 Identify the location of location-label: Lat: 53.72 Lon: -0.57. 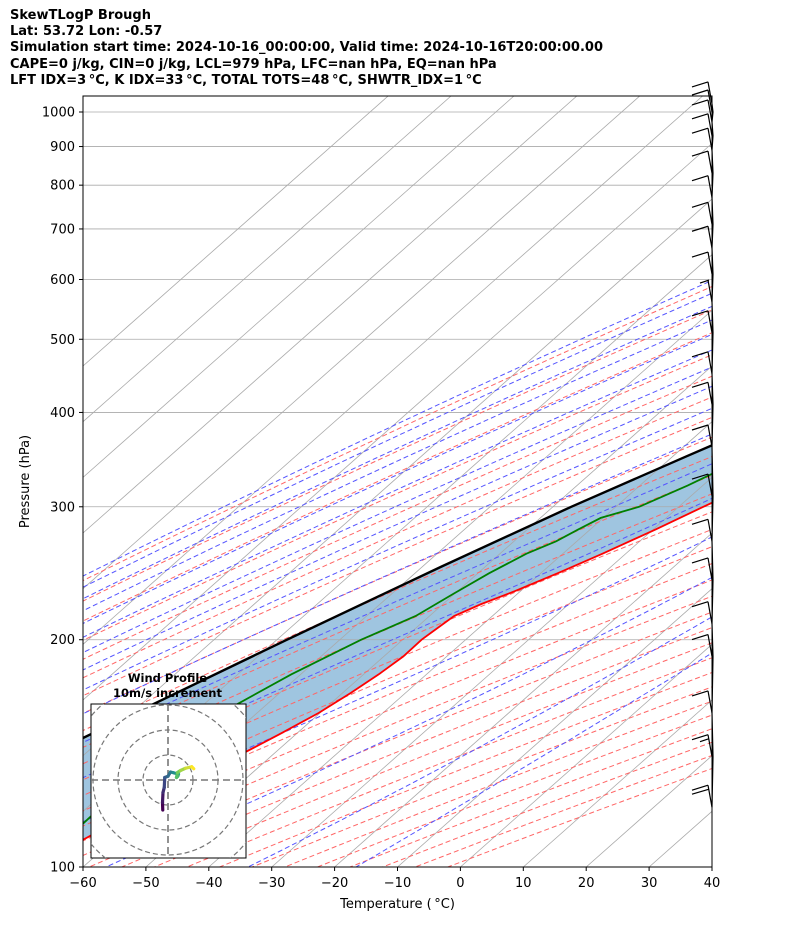
(86, 32).